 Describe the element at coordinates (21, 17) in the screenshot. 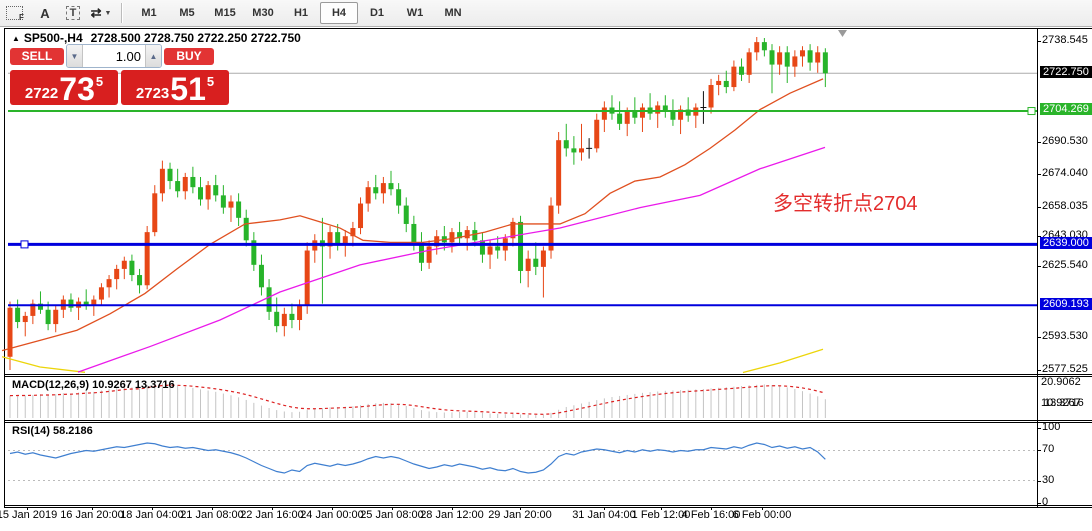

I see `f-letter-glyph: F` at that location.